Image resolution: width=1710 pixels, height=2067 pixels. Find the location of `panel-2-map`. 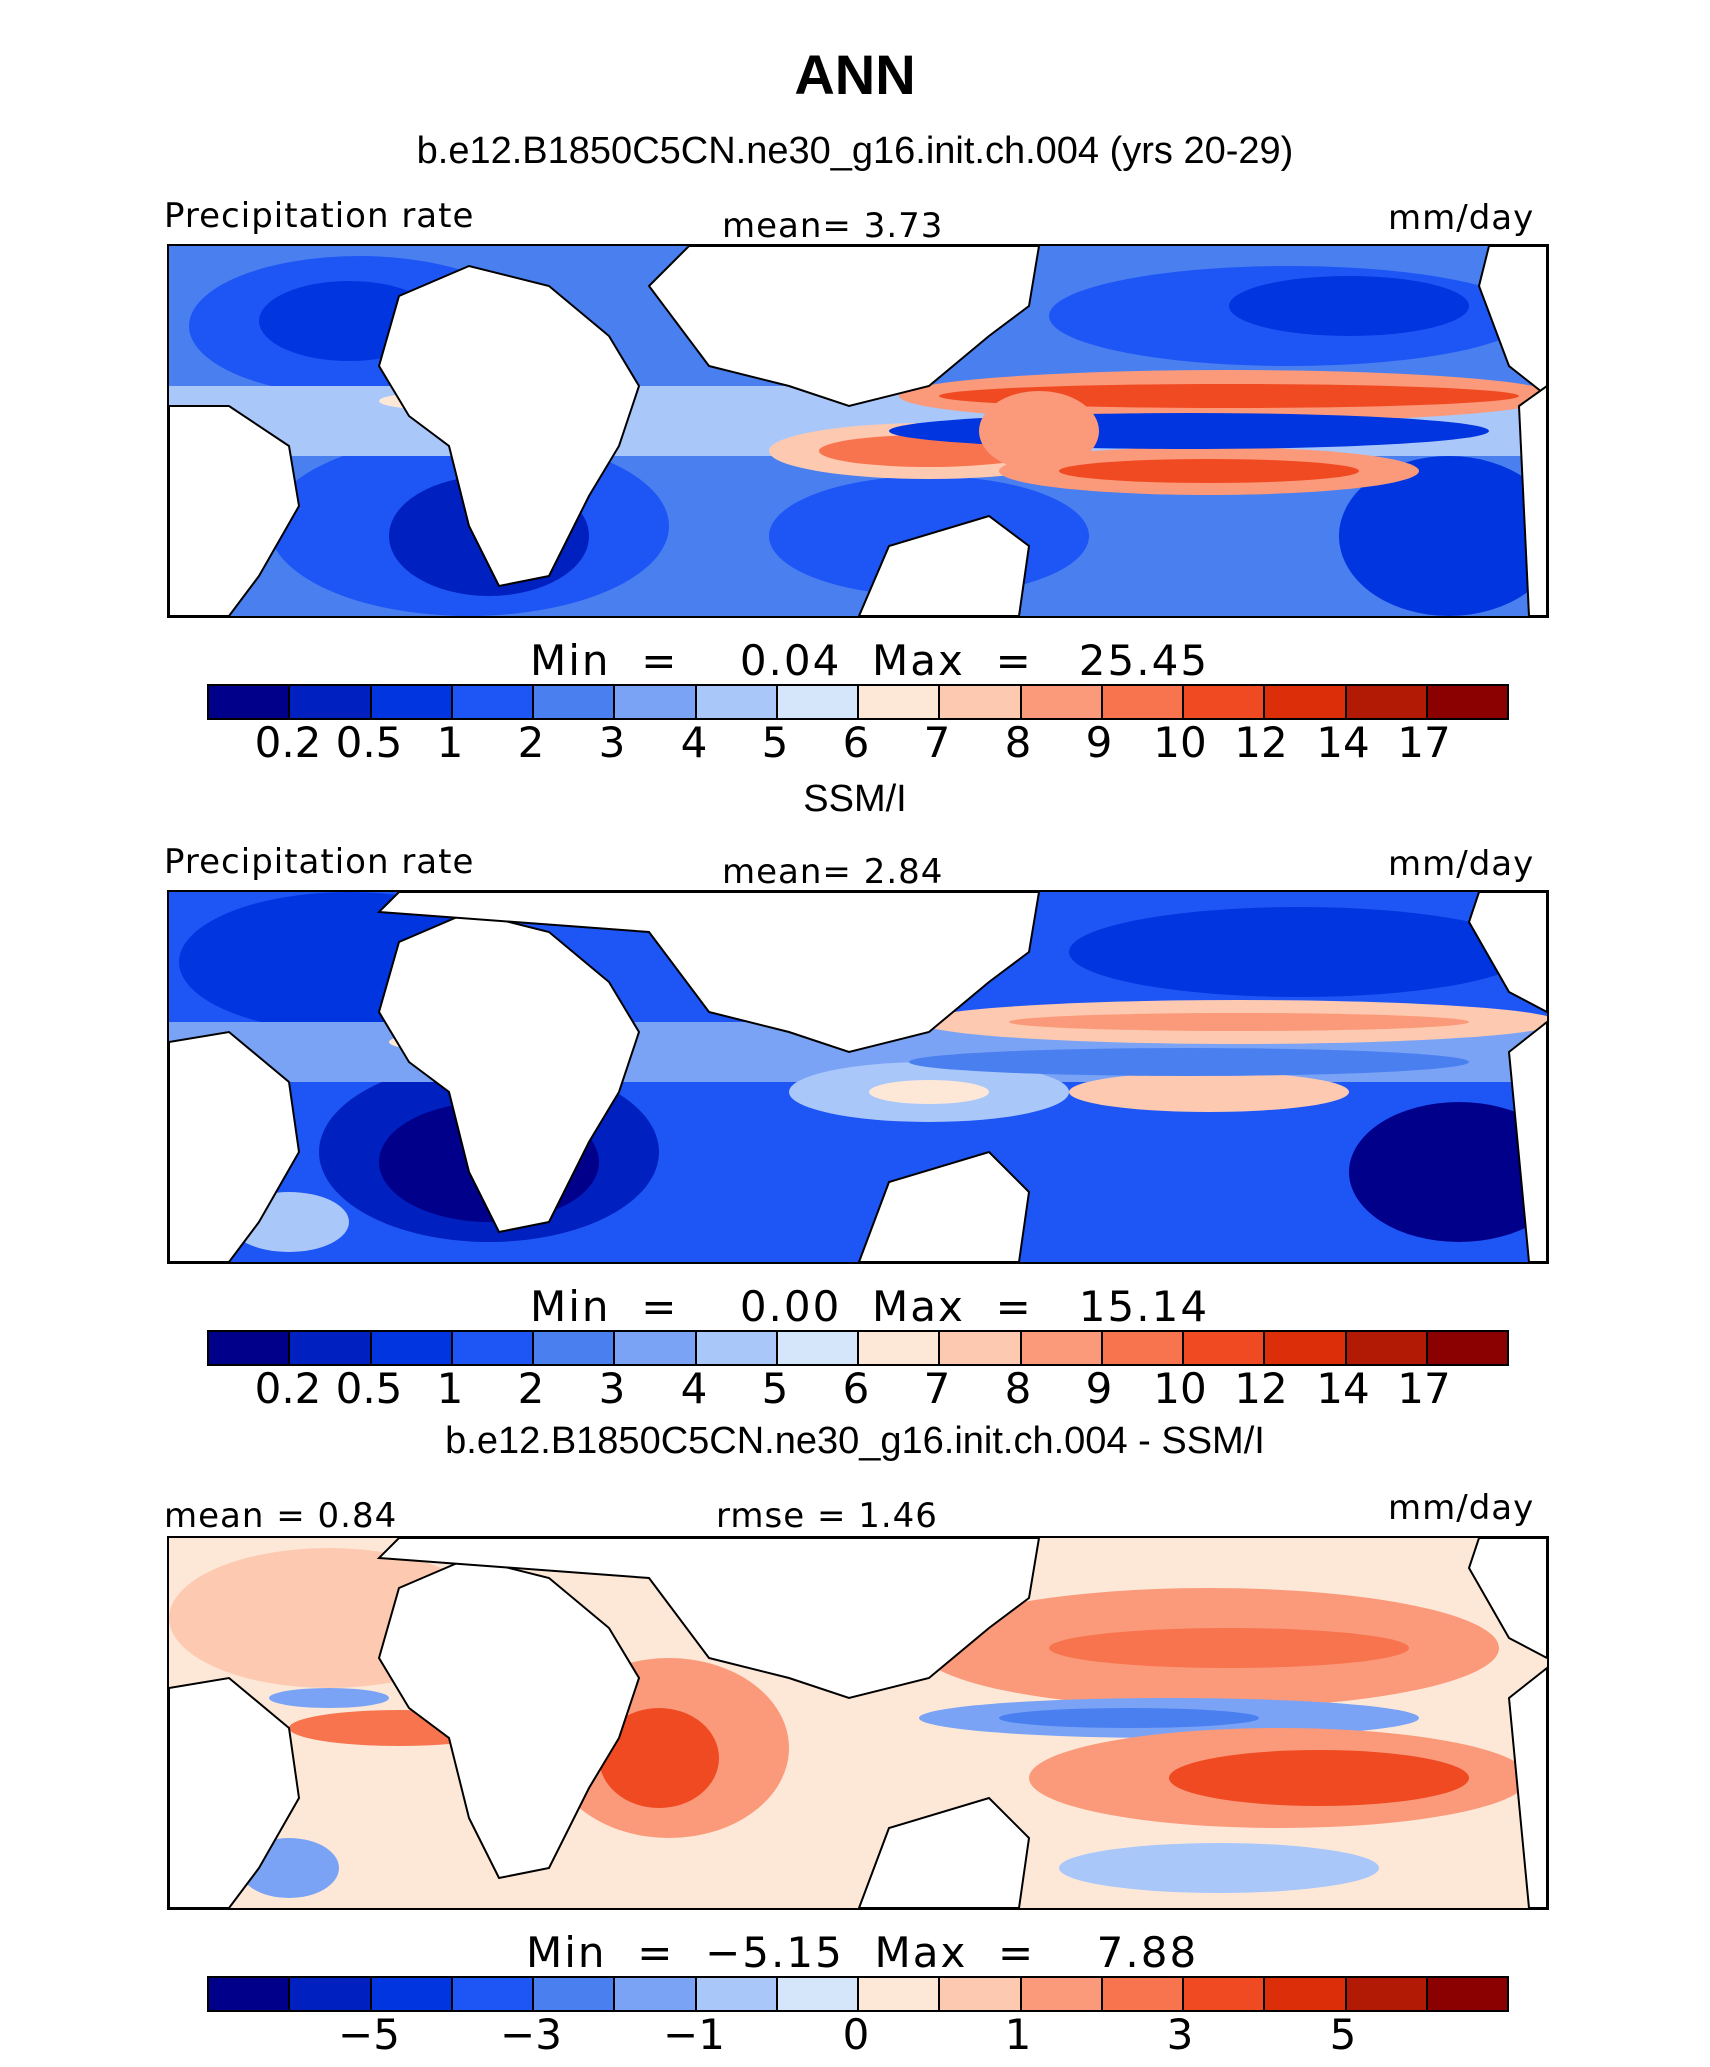

panel-2-map is located at coordinates (858, 1077).